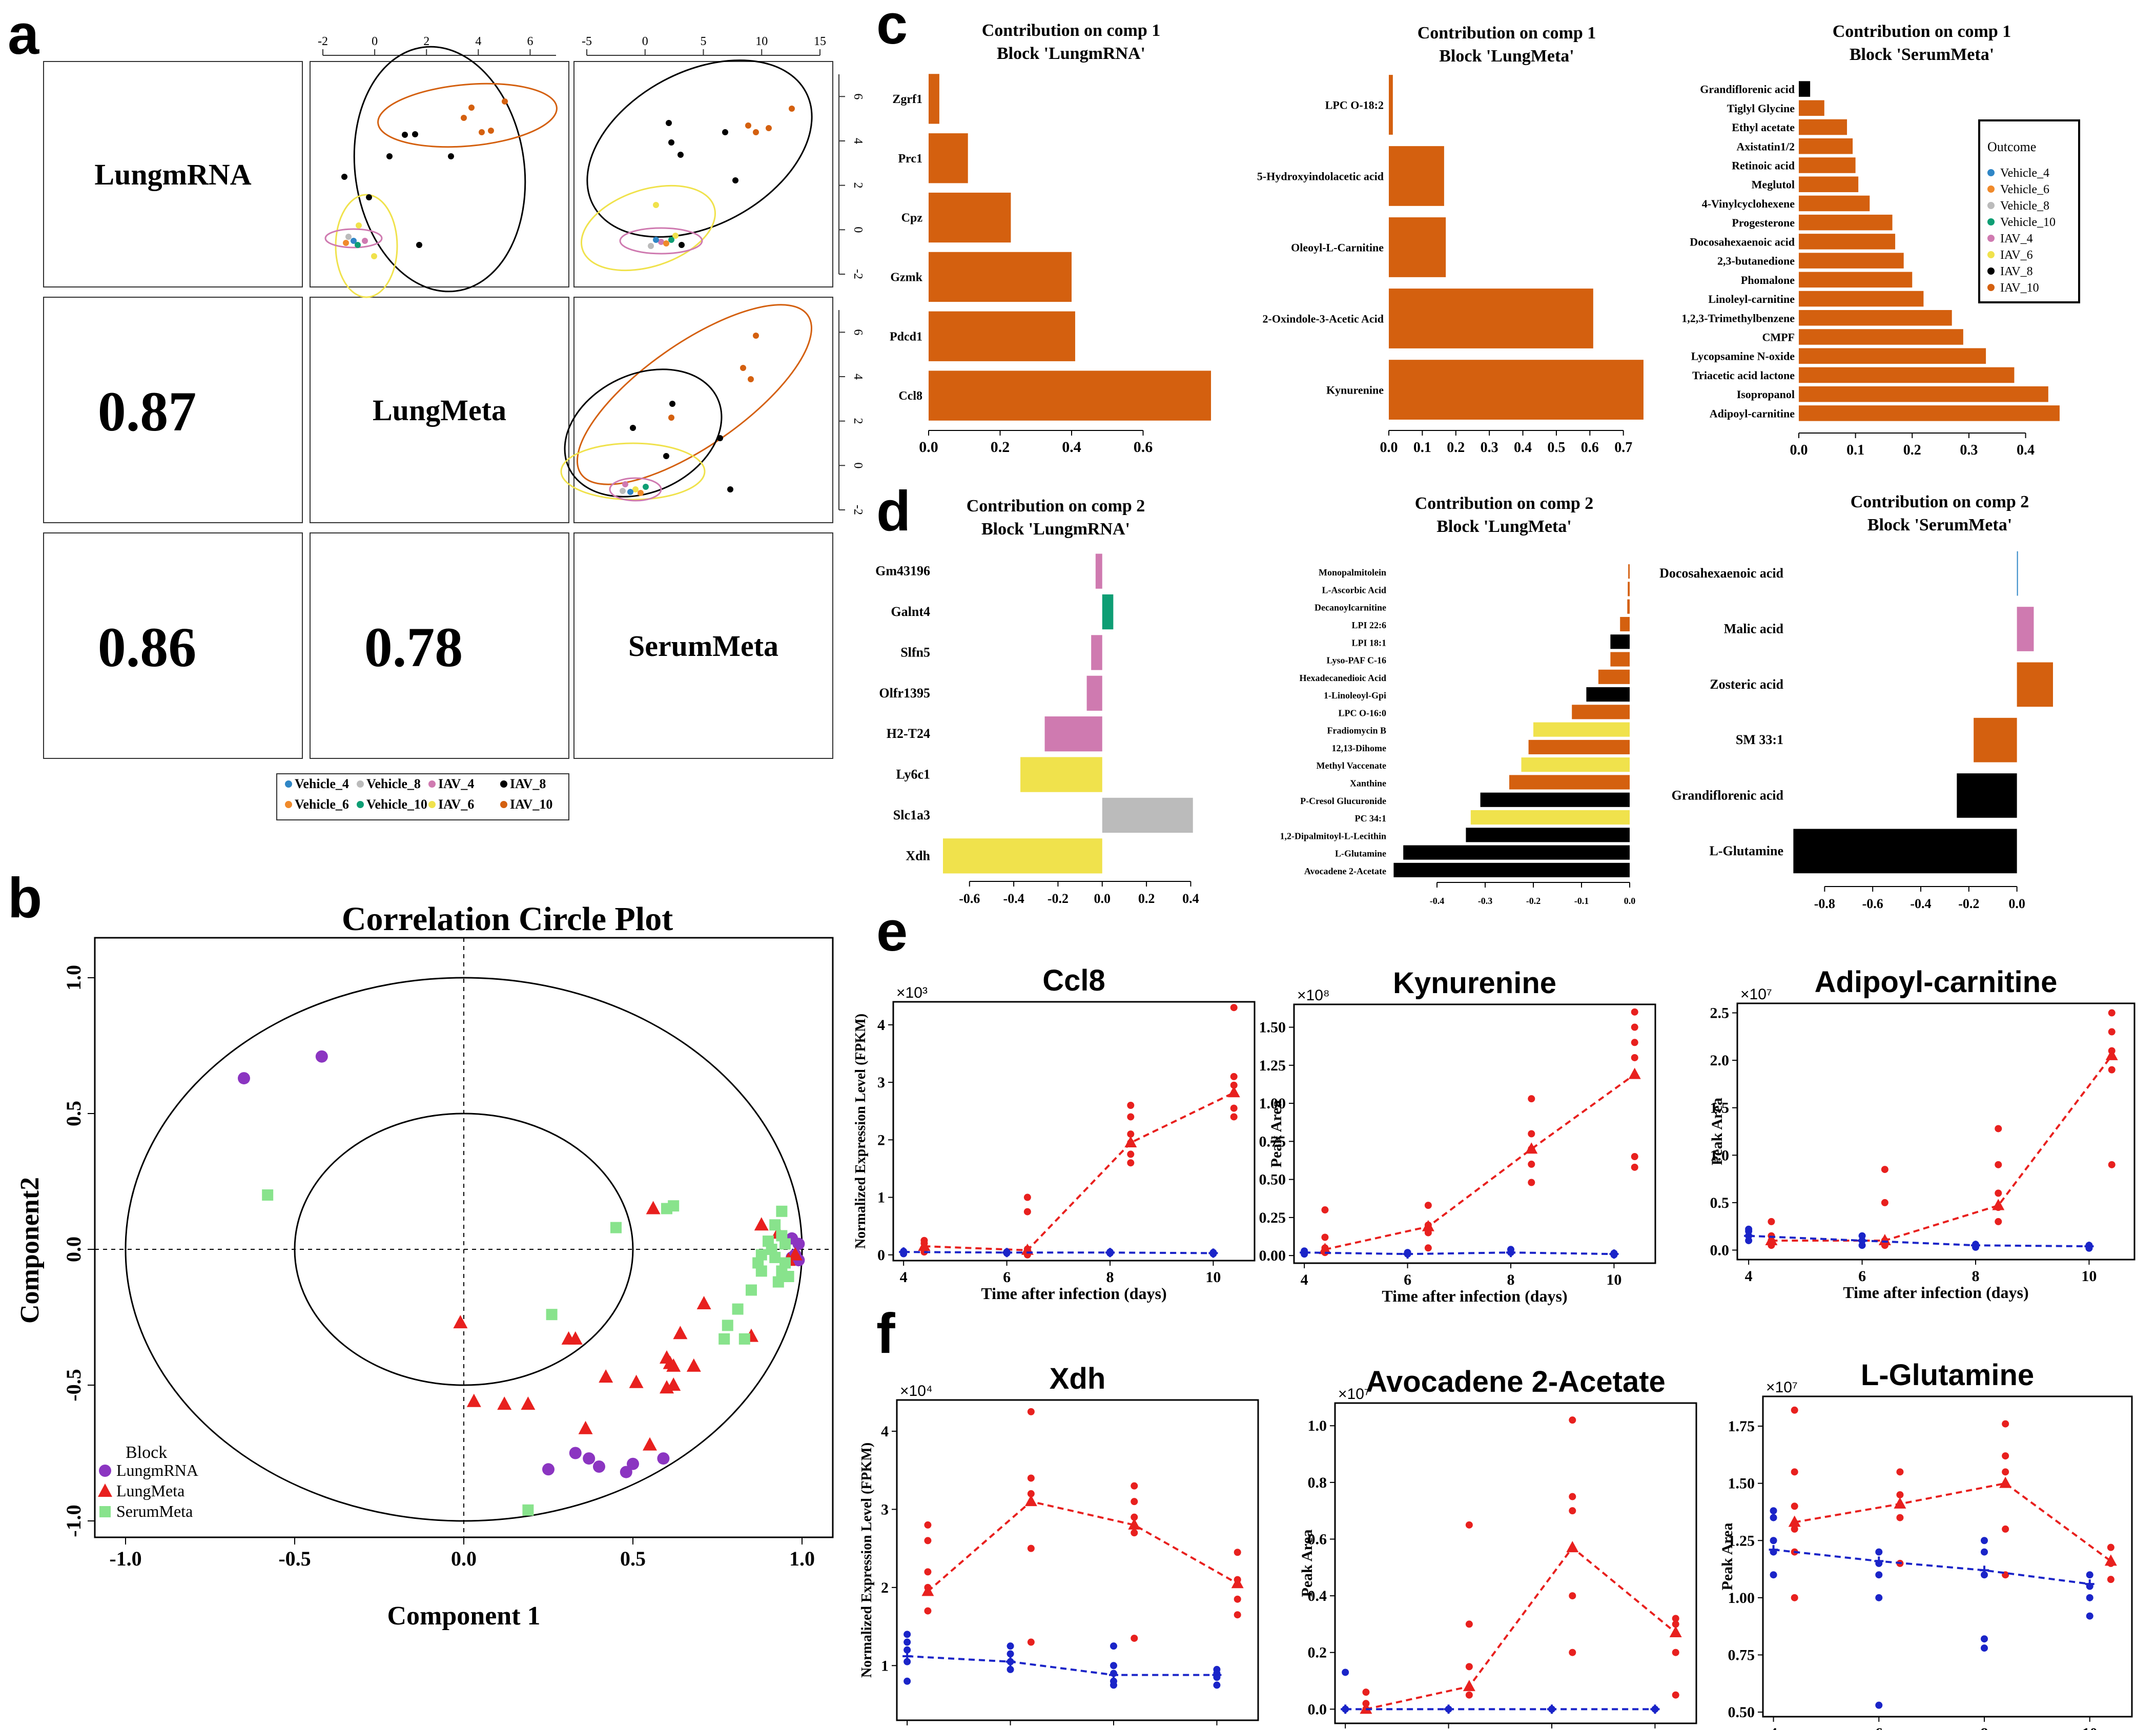 The width and height of the screenshot is (2156, 1730). What do you see at coordinates (885, 1333) in the screenshot?
I see `panel-letter-f: f` at bounding box center [885, 1333].